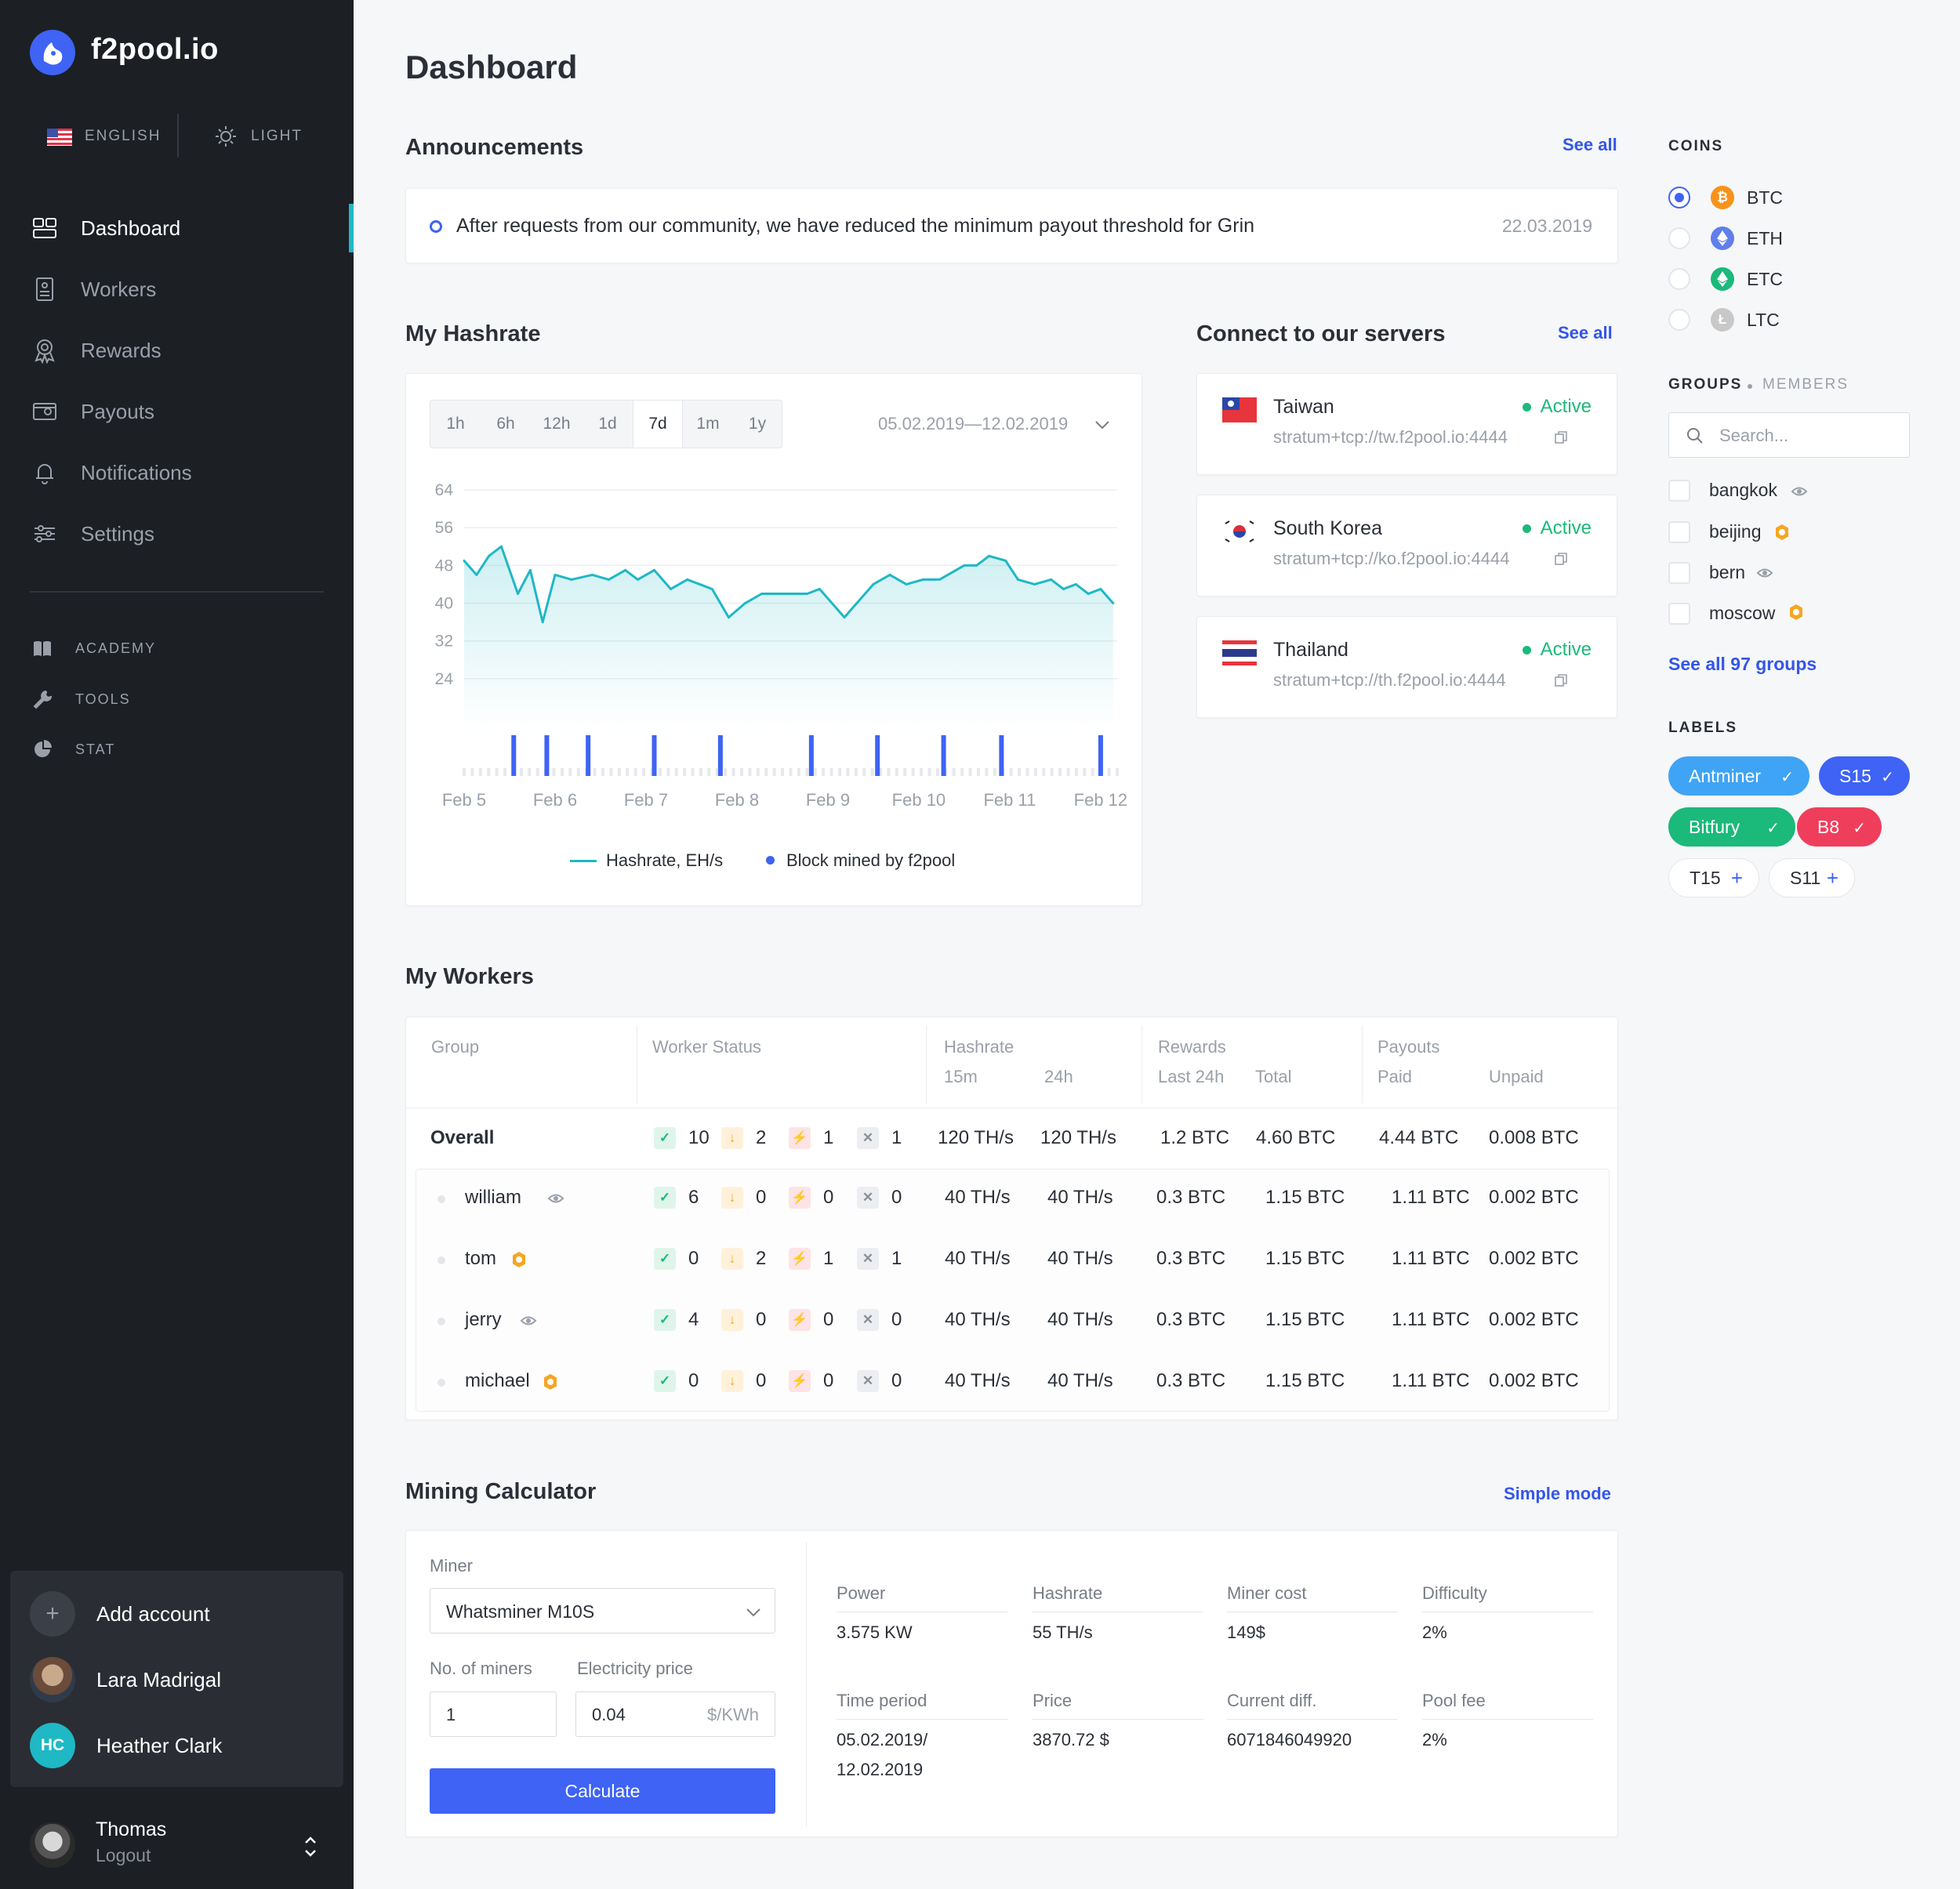 The image size is (1960, 1889). What do you see at coordinates (1192, 1047) in the screenshot?
I see `col-rewards: Rewards` at bounding box center [1192, 1047].